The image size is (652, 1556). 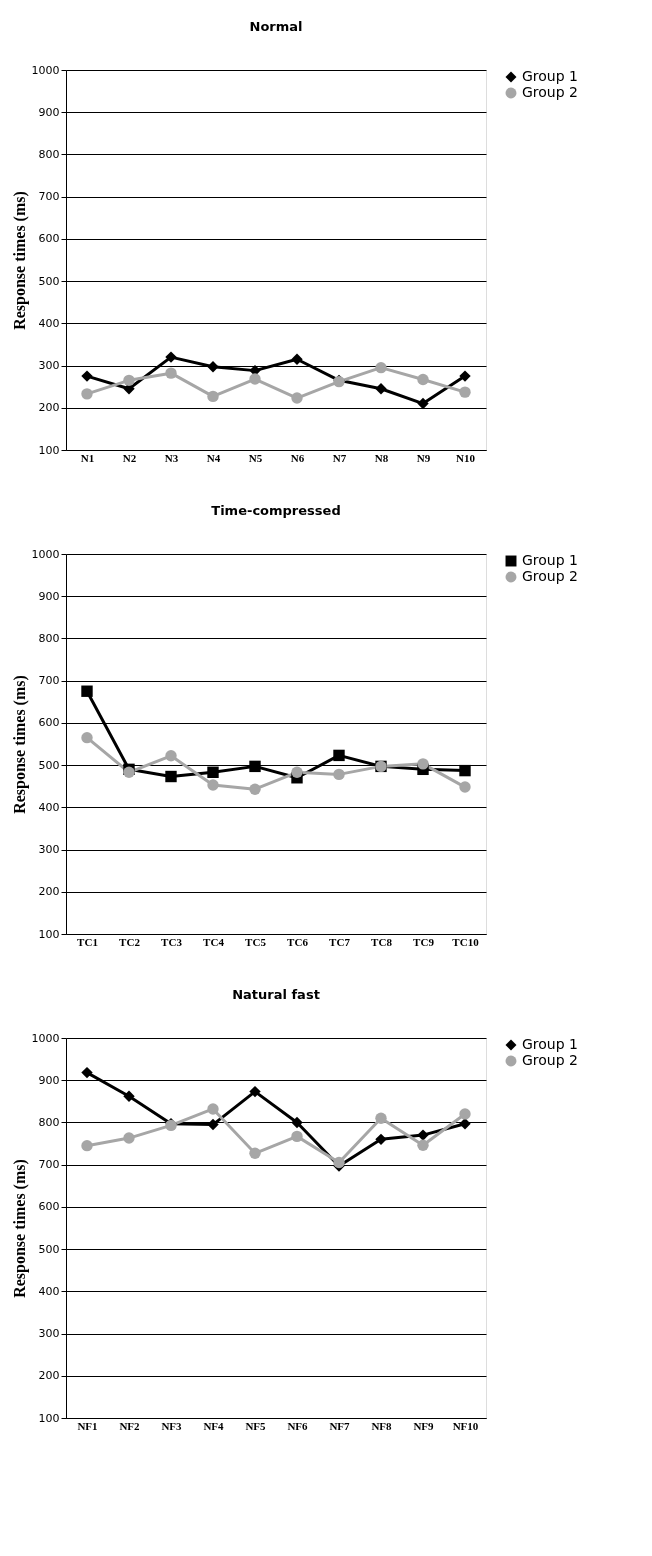 I want to click on x-tick-label: NF1, so click(x=87, y=1425).